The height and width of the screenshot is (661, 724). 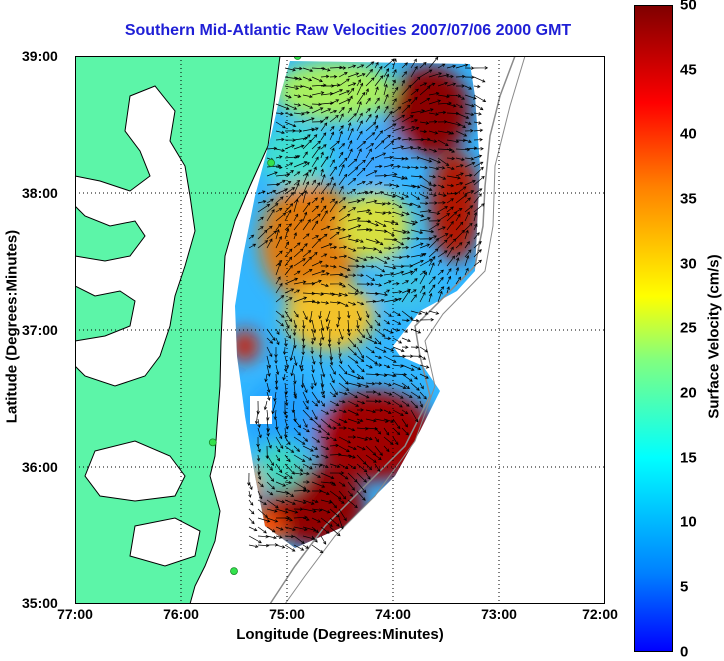 I want to click on colorbar, so click(x=653, y=328).